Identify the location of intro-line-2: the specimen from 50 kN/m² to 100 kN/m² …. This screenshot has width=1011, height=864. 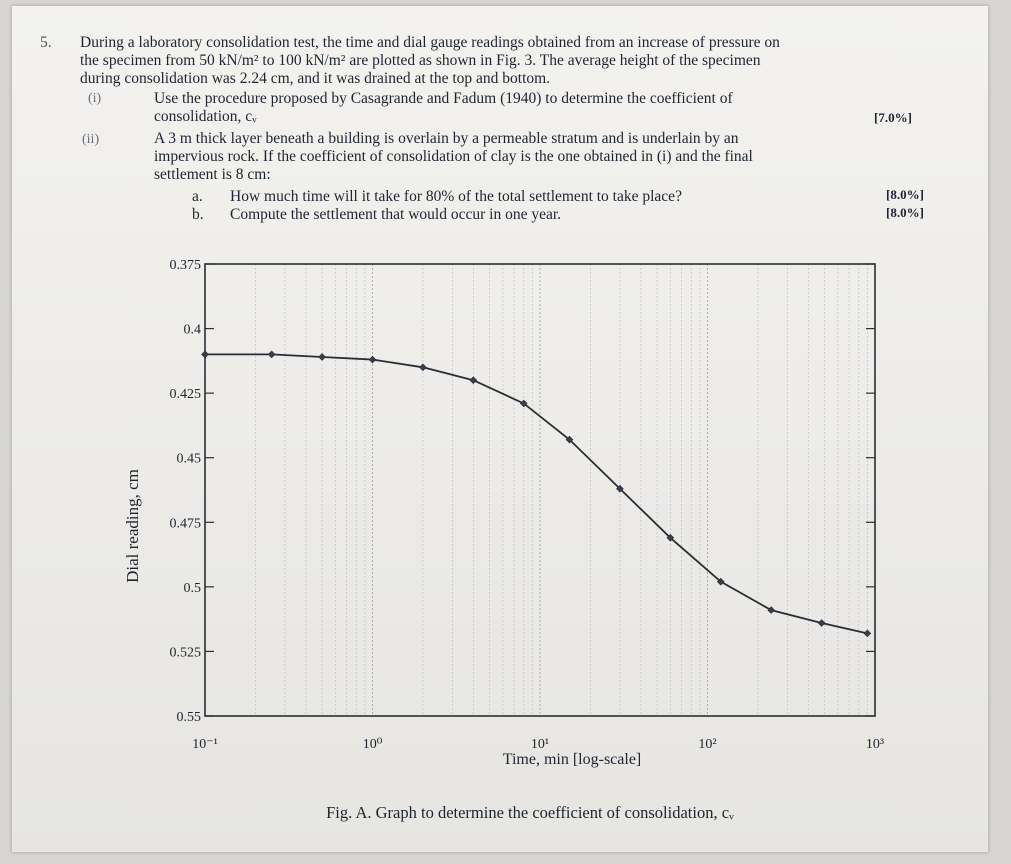
(420, 60).